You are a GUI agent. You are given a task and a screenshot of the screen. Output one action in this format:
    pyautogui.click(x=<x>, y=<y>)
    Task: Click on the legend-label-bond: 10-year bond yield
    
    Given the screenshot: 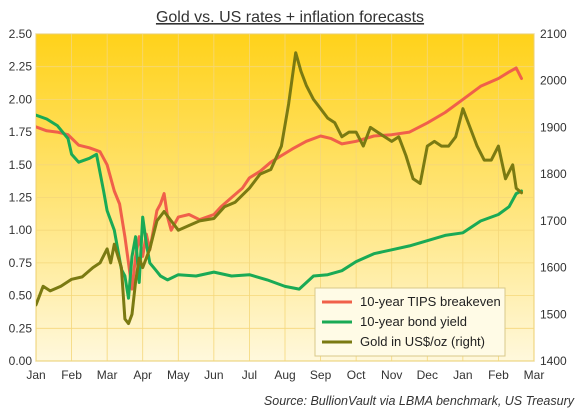 What is the action you would take?
    pyautogui.click(x=413, y=321)
    